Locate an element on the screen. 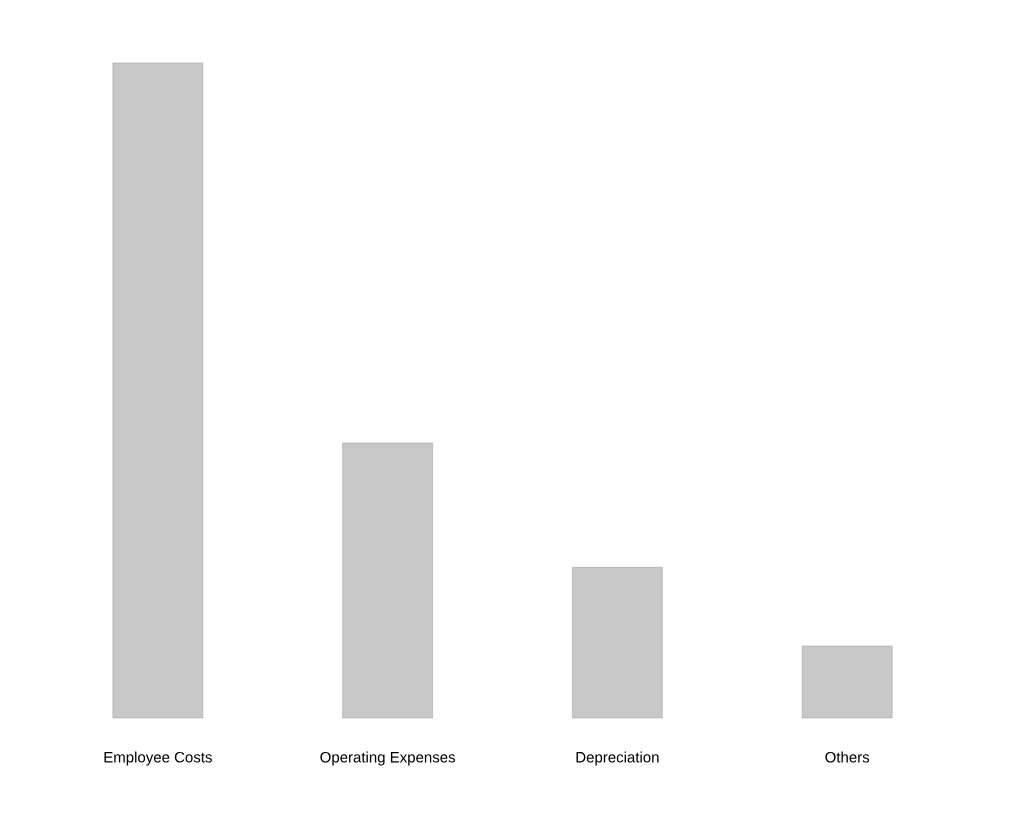 The image size is (1035, 813). x-tick-label: Depreciation is located at coordinates (617, 758).